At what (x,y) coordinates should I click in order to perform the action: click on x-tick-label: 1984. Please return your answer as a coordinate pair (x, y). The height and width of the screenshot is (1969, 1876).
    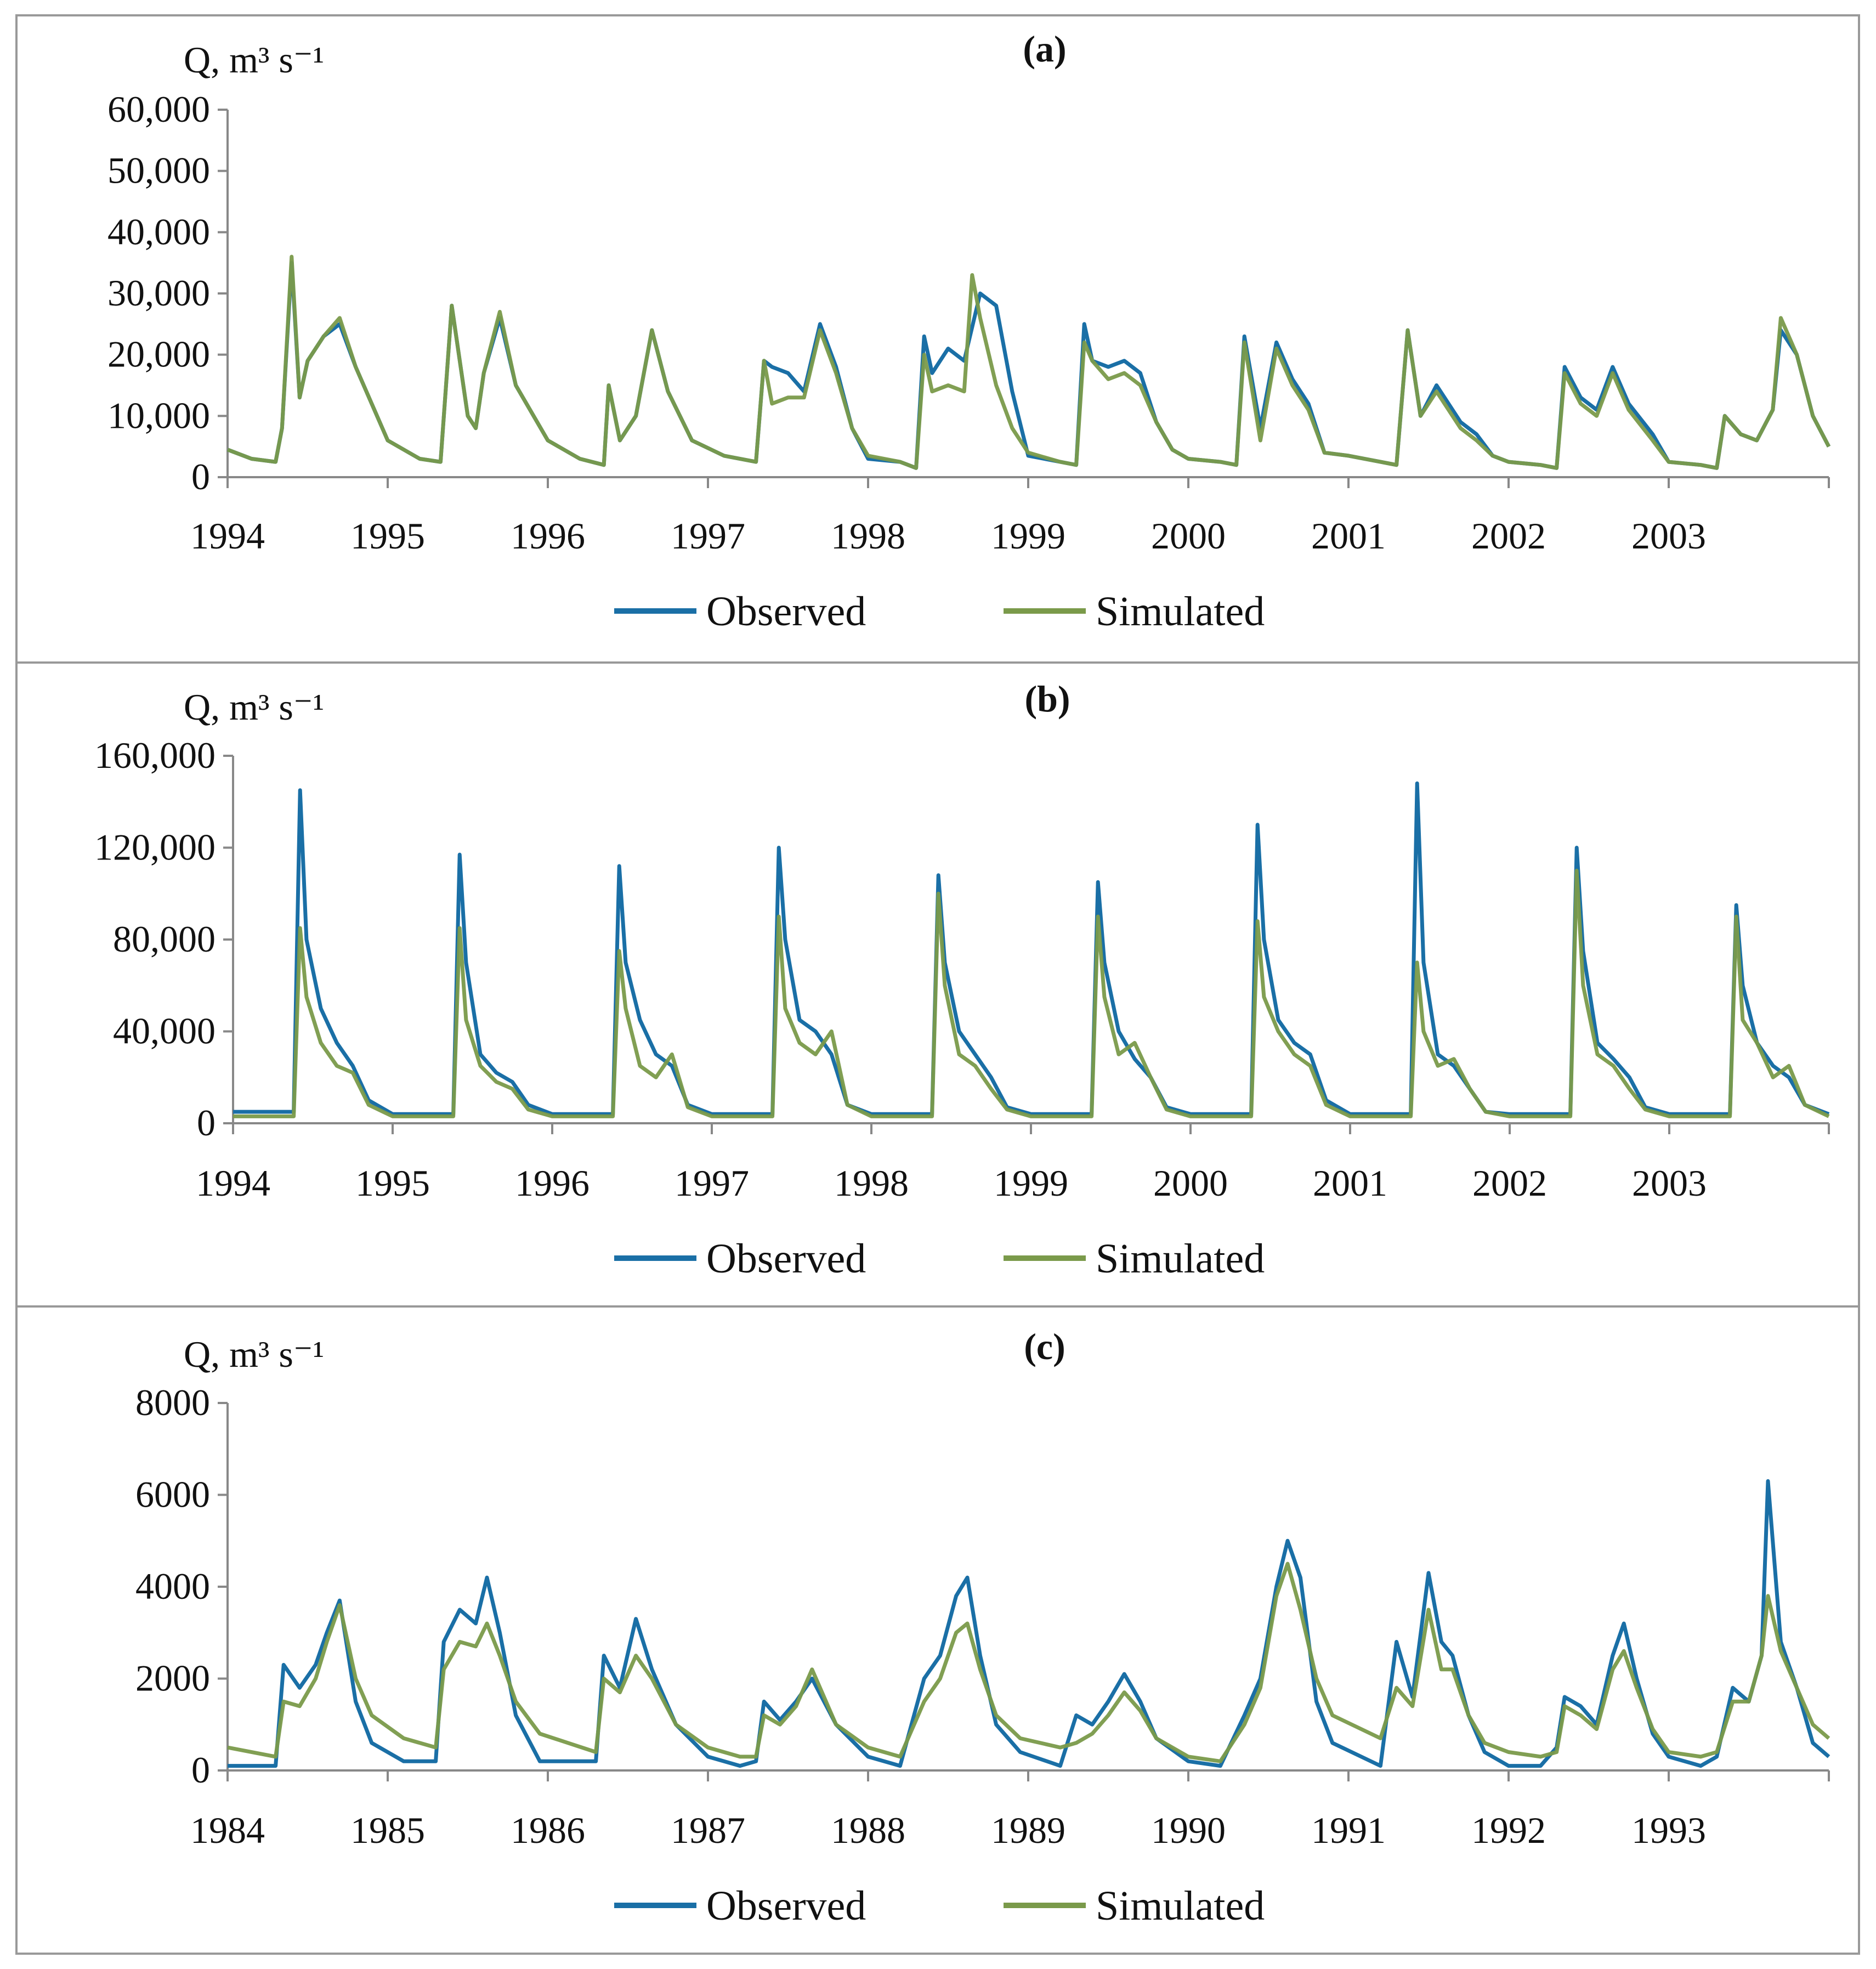
    Looking at the image, I should click on (227, 1830).